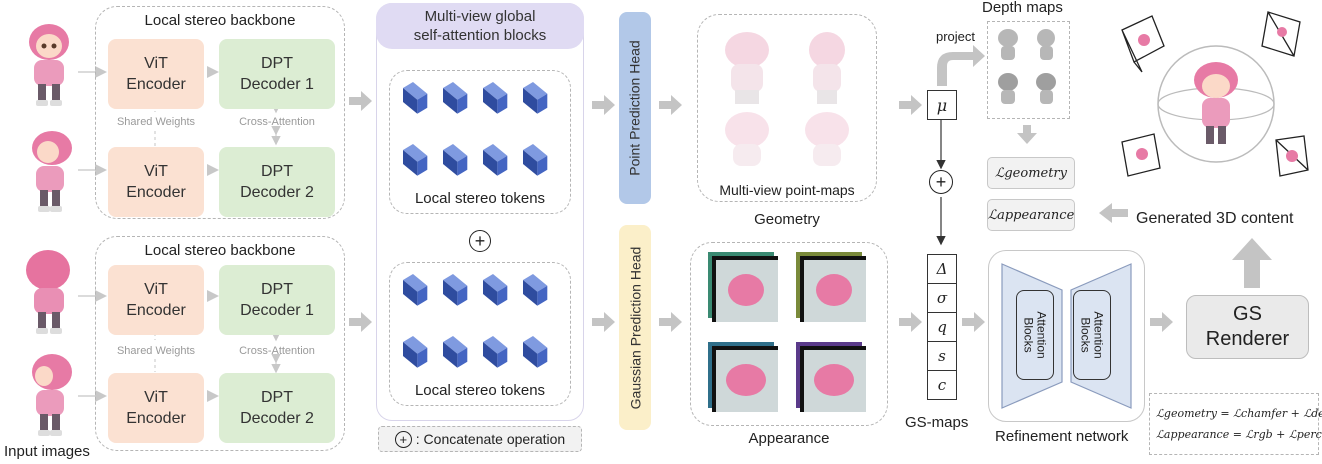 This screenshot has height=464, width=1322. Describe the element at coordinates (156, 74) in the screenshot. I see `vit-encoder-top-1: ViT Encoder` at that location.